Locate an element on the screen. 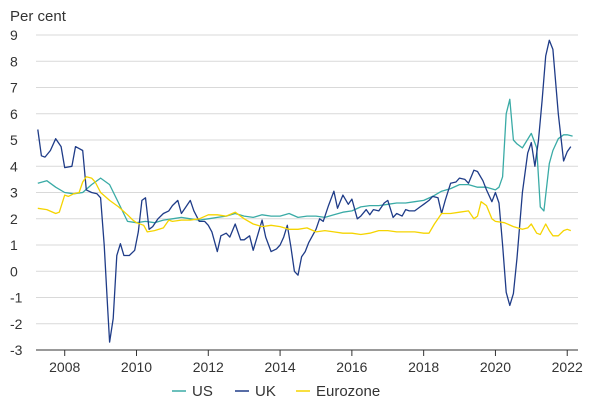 Image resolution: width=600 pixels, height=418 pixels. y-tick-label: 1 is located at coordinates (14, 245).